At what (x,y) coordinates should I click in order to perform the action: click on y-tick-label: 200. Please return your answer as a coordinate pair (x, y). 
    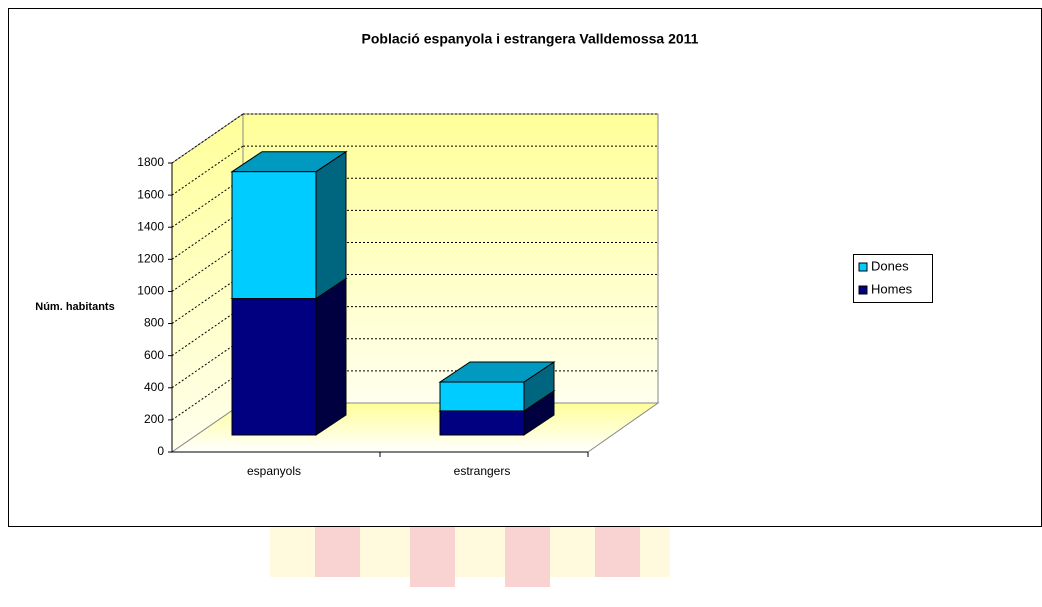
    Looking at the image, I should click on (154, 419).